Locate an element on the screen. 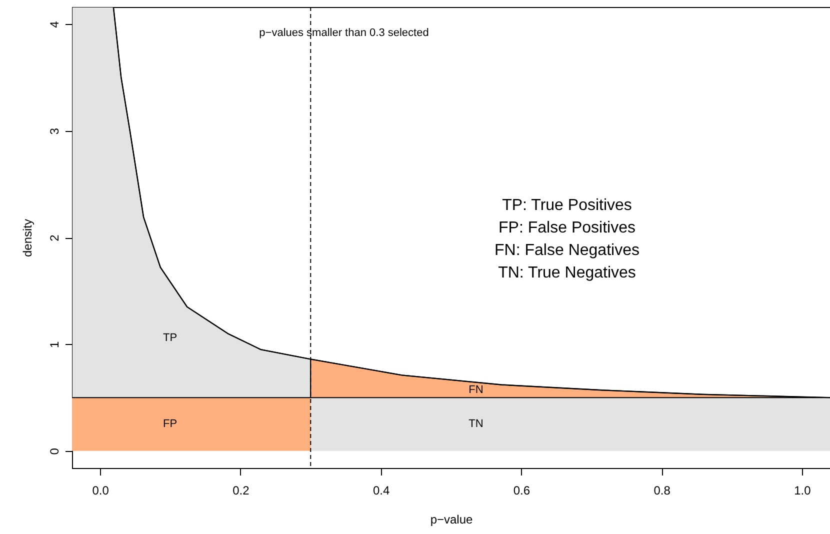 This screenshot has width=830, height=534. annotation: p−values smaller than 0.3 selected is located at coordinates (344, 33).